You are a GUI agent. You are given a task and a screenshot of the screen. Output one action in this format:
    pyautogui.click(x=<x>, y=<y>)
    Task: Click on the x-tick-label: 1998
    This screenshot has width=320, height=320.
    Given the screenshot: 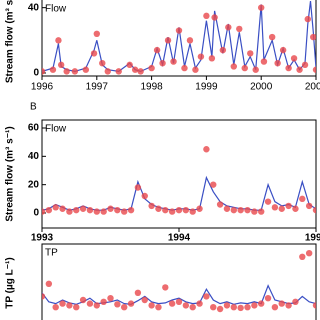 What is the action you would take?
    pyautogui.click(x=151, y=87)
    